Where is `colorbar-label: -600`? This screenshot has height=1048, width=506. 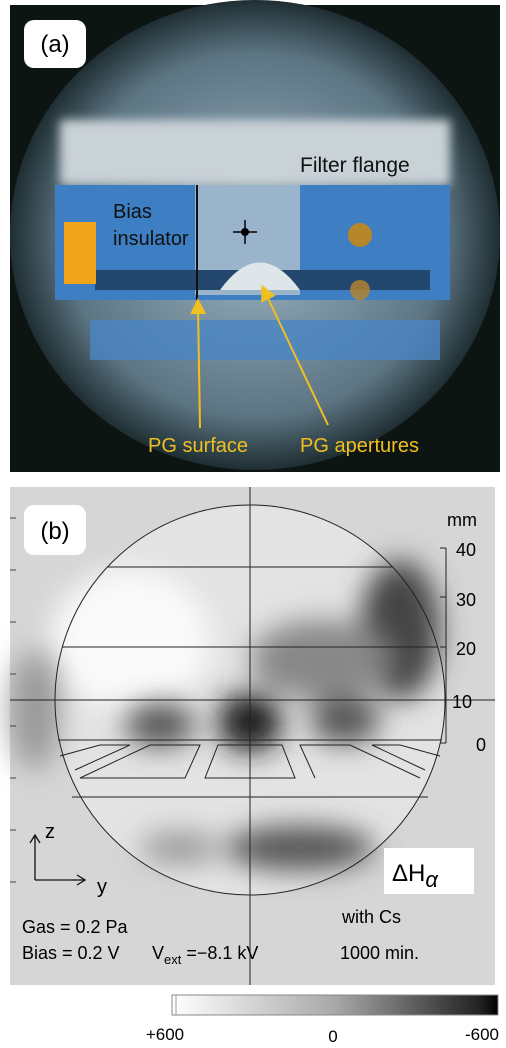 colorbar-label: -600 is located at coordinates (482, 1034).